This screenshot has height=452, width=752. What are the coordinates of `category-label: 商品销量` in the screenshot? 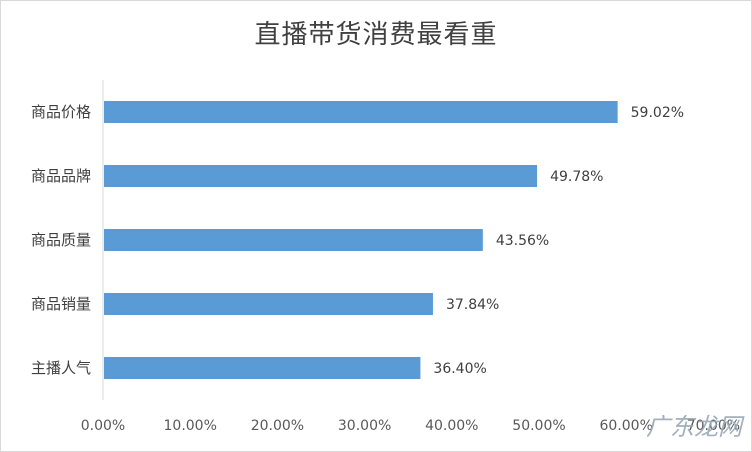 It's located at (61, 304).